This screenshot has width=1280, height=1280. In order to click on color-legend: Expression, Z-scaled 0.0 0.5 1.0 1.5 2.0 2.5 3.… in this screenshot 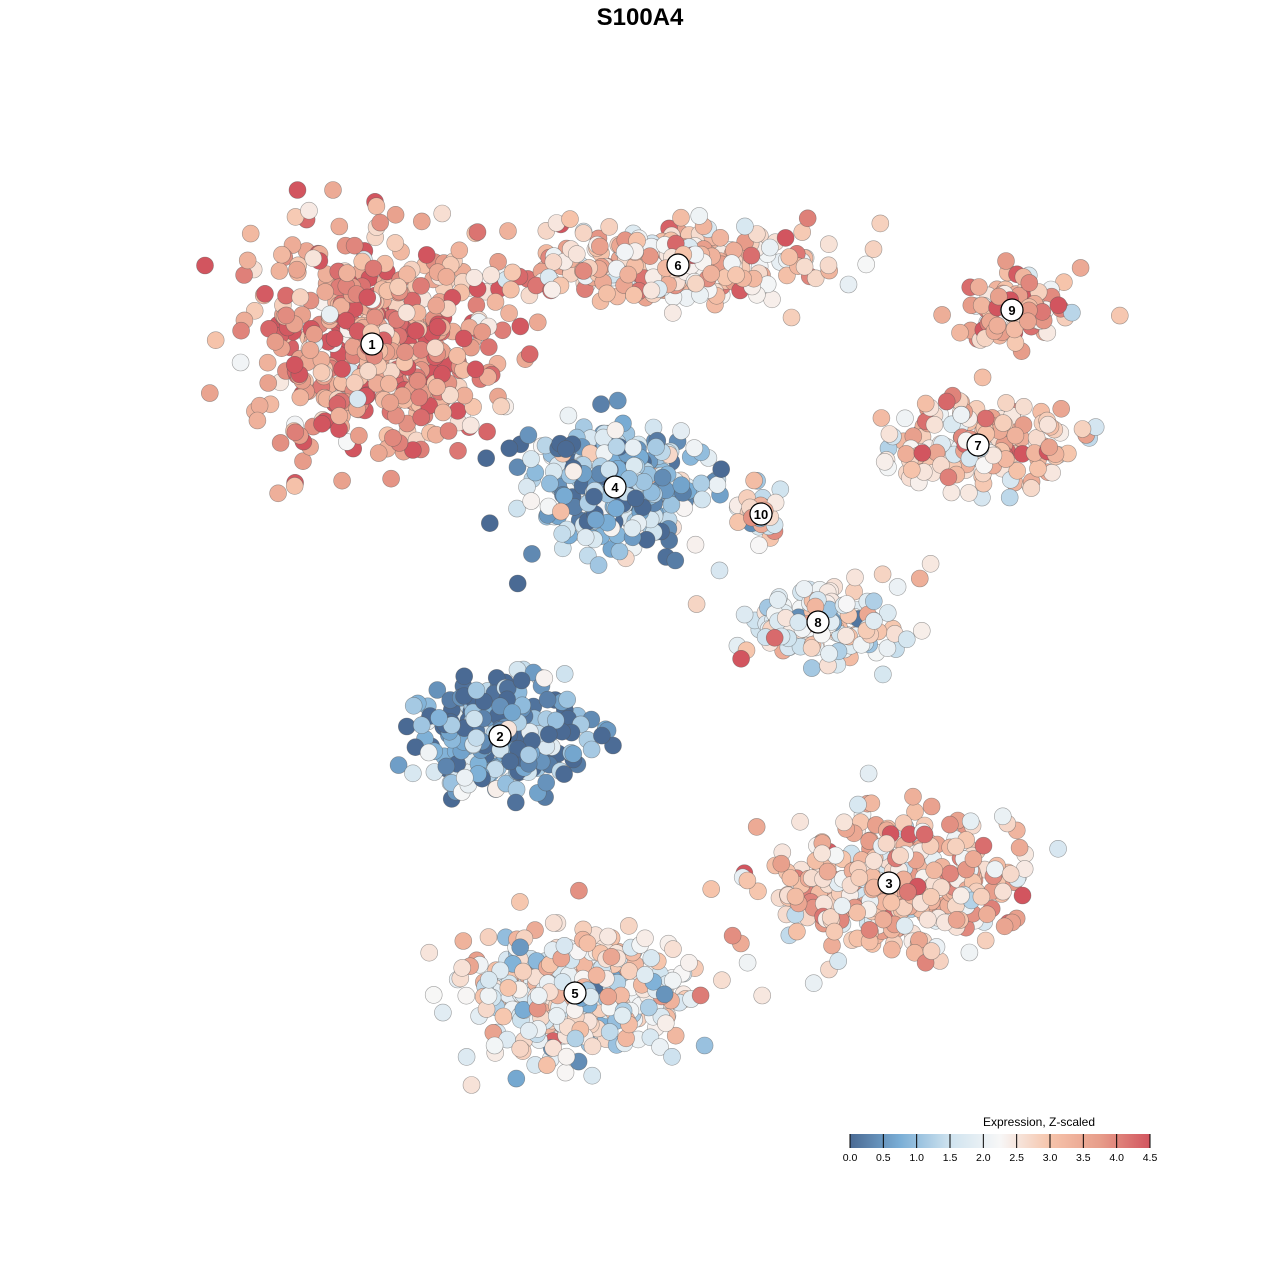, I will do `click(1000, 1139)`.